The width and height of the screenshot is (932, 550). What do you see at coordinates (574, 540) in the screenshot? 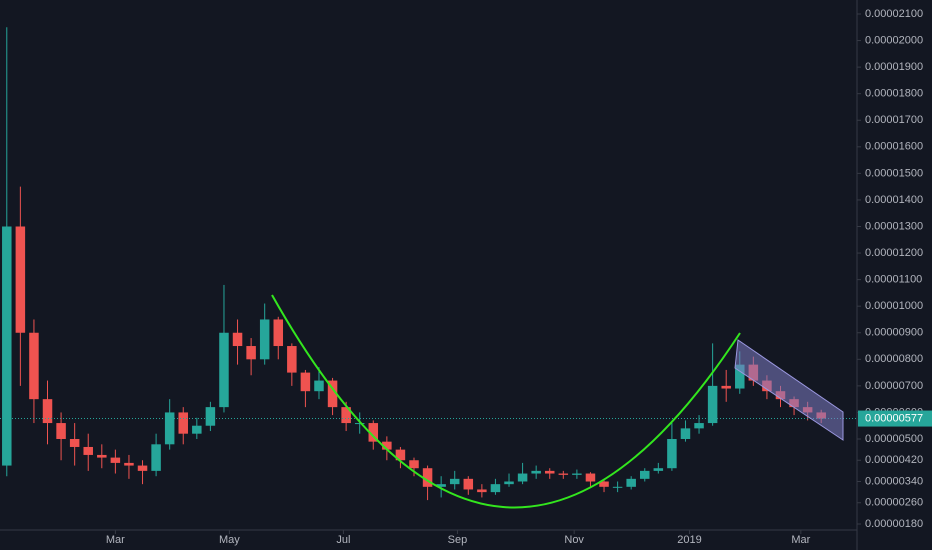
I see `x-tick-label: Nov` at bounding box center [574, 540].